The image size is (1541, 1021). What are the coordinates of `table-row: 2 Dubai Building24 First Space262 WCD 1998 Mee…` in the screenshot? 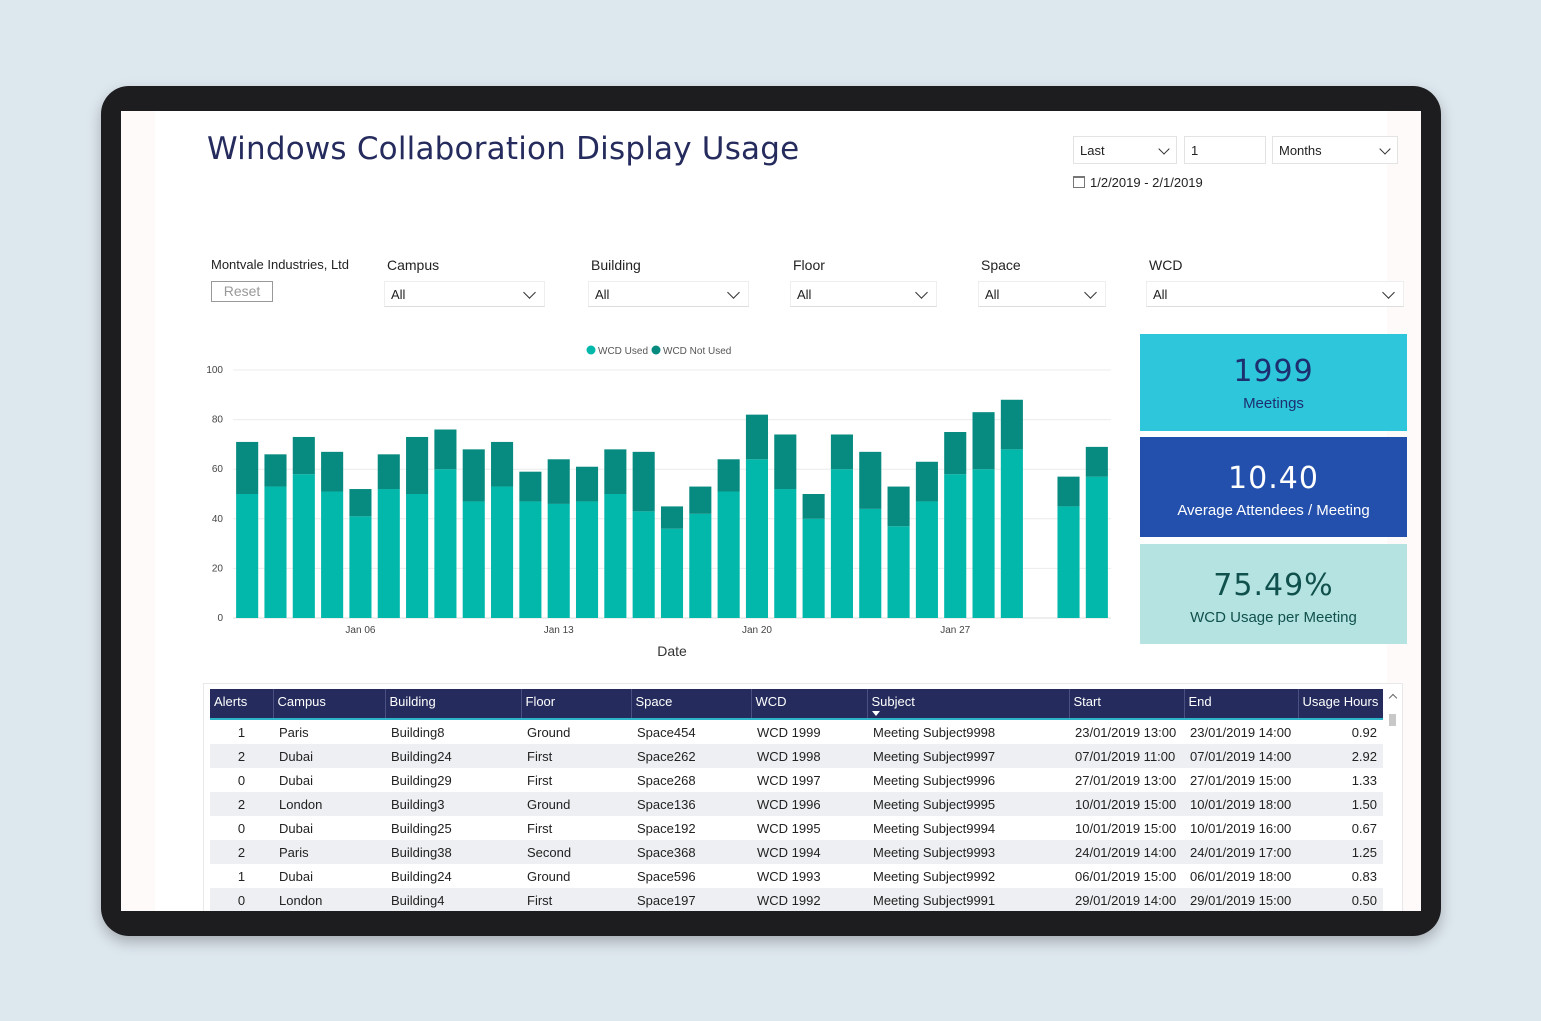 It's located at (796, 756).